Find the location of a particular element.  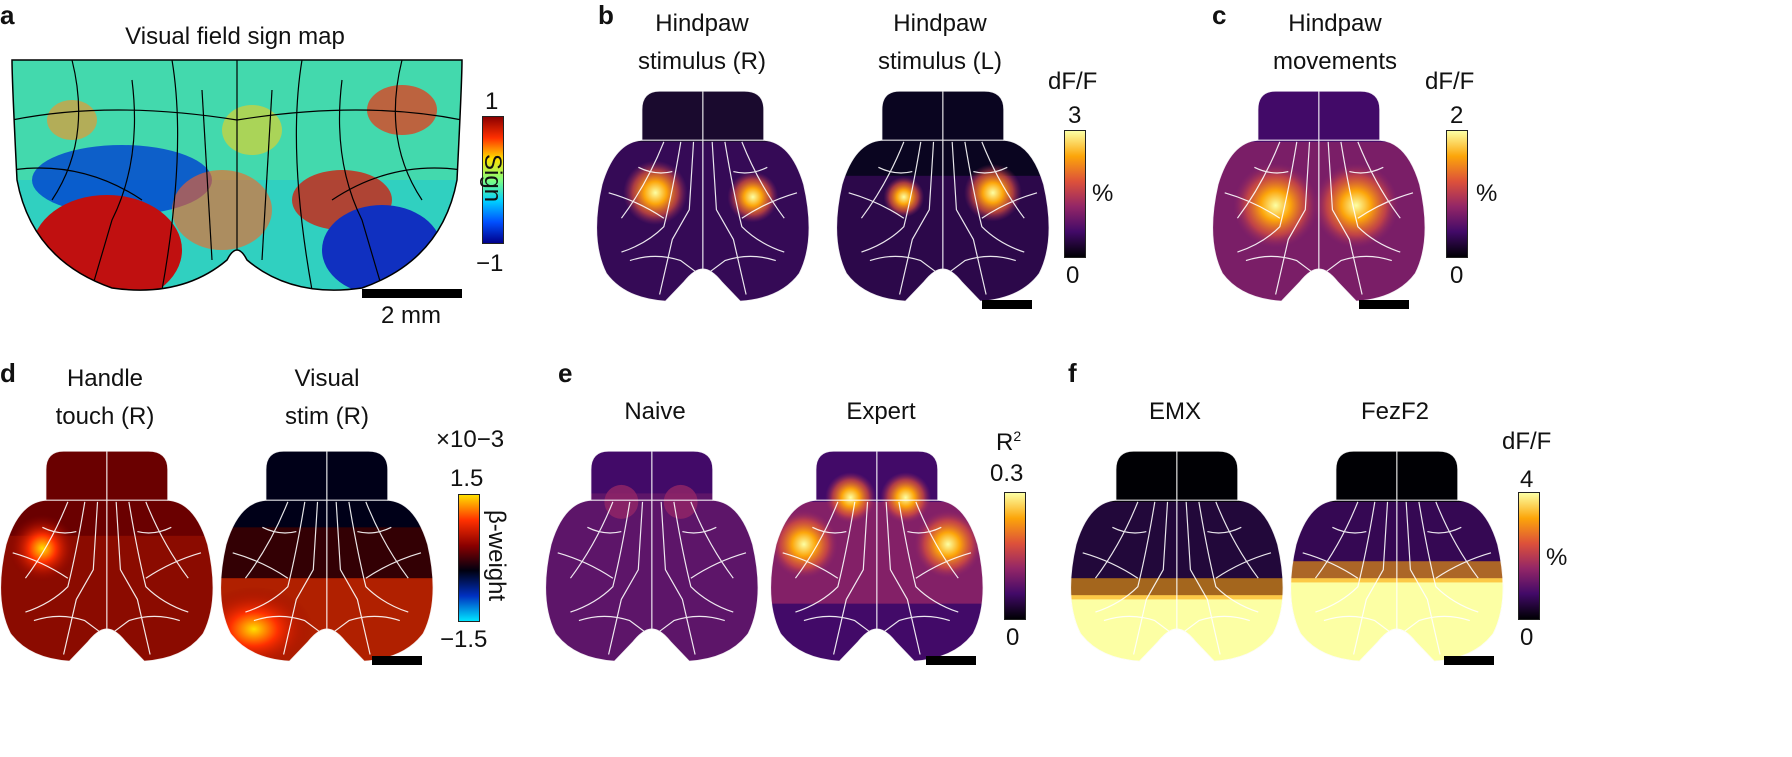

panel-e-cb-min: 0 is located at coordinates (1013, 637).